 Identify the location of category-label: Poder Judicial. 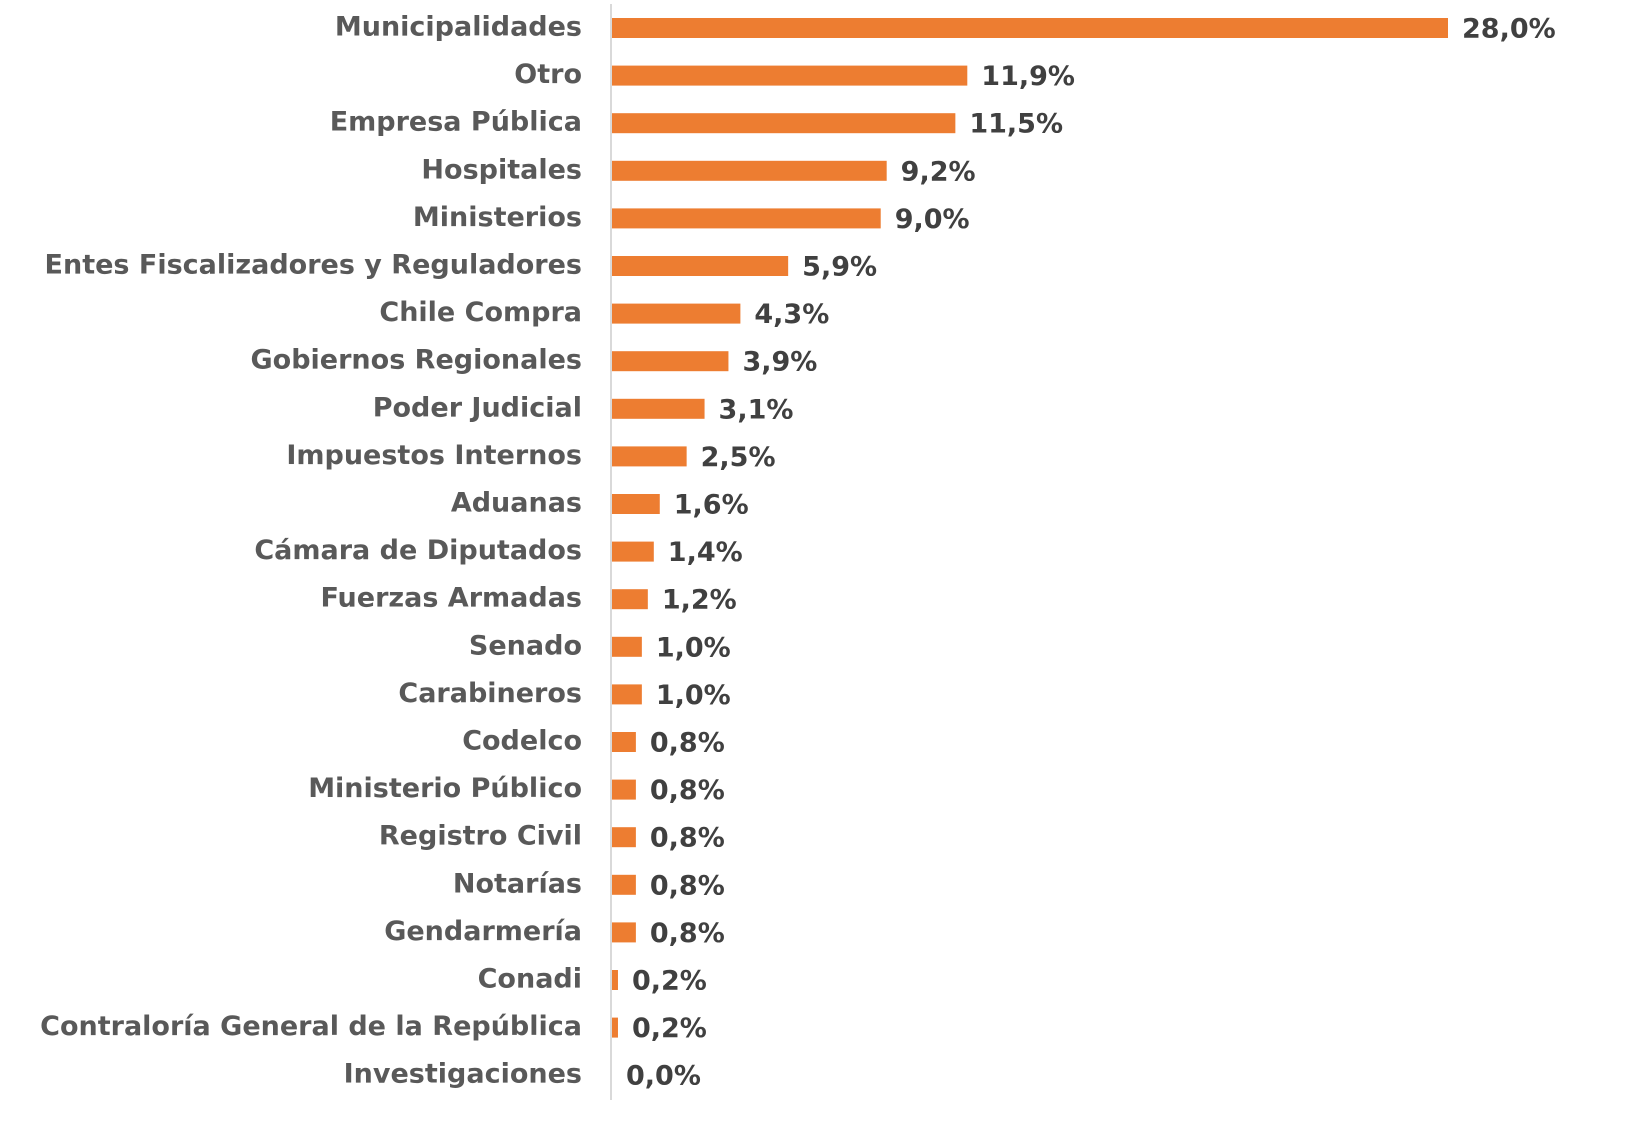
(477, 407).